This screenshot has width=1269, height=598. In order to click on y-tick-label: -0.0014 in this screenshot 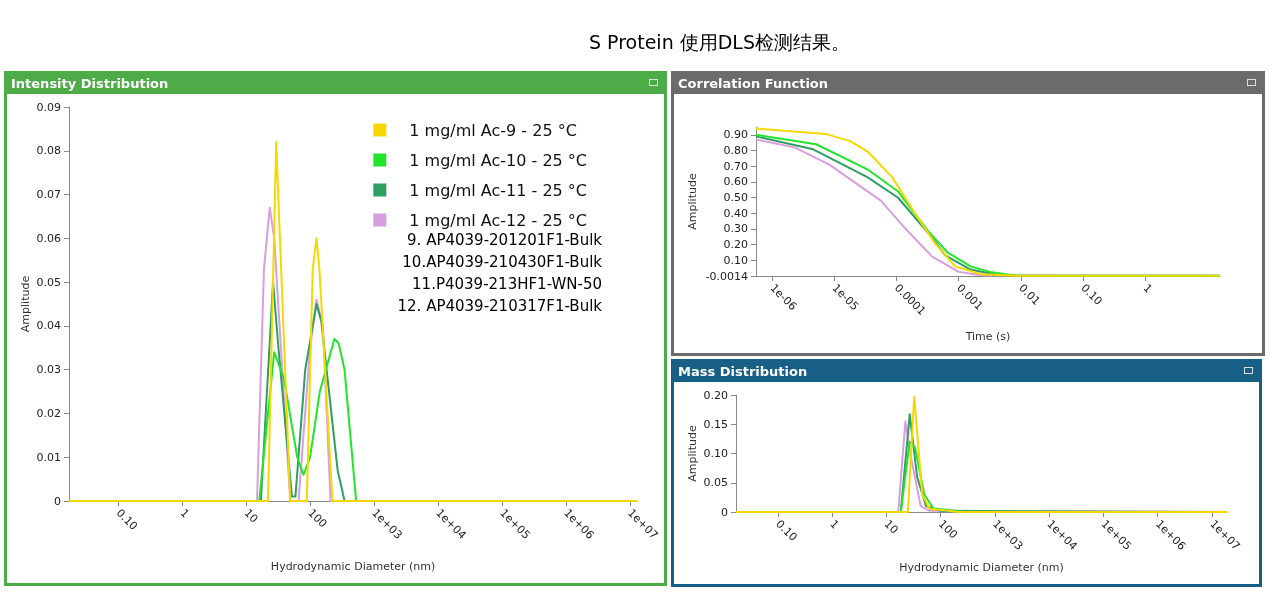, I will do `click(726, 276)`.